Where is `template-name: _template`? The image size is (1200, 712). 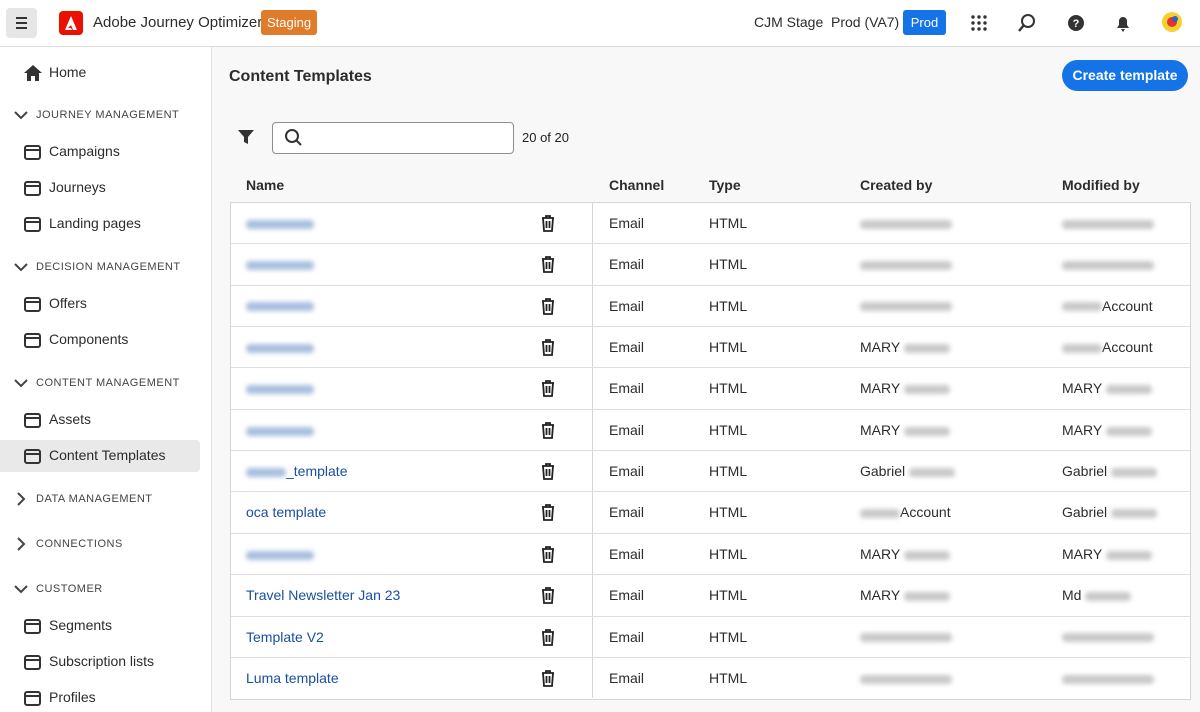
template-name: _template is located at coordinates (296, 471).